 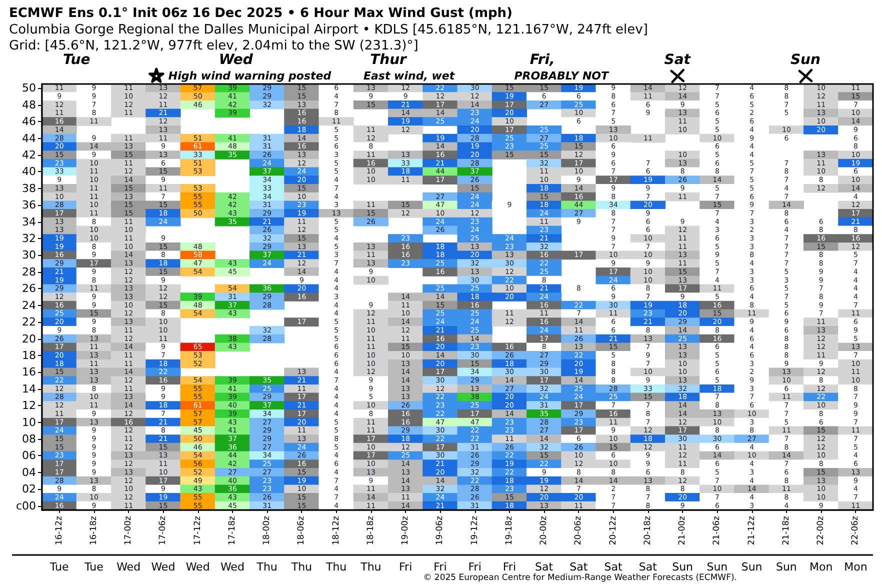 I want to click on text: High wind warning posted, so click(x=250, y=76).